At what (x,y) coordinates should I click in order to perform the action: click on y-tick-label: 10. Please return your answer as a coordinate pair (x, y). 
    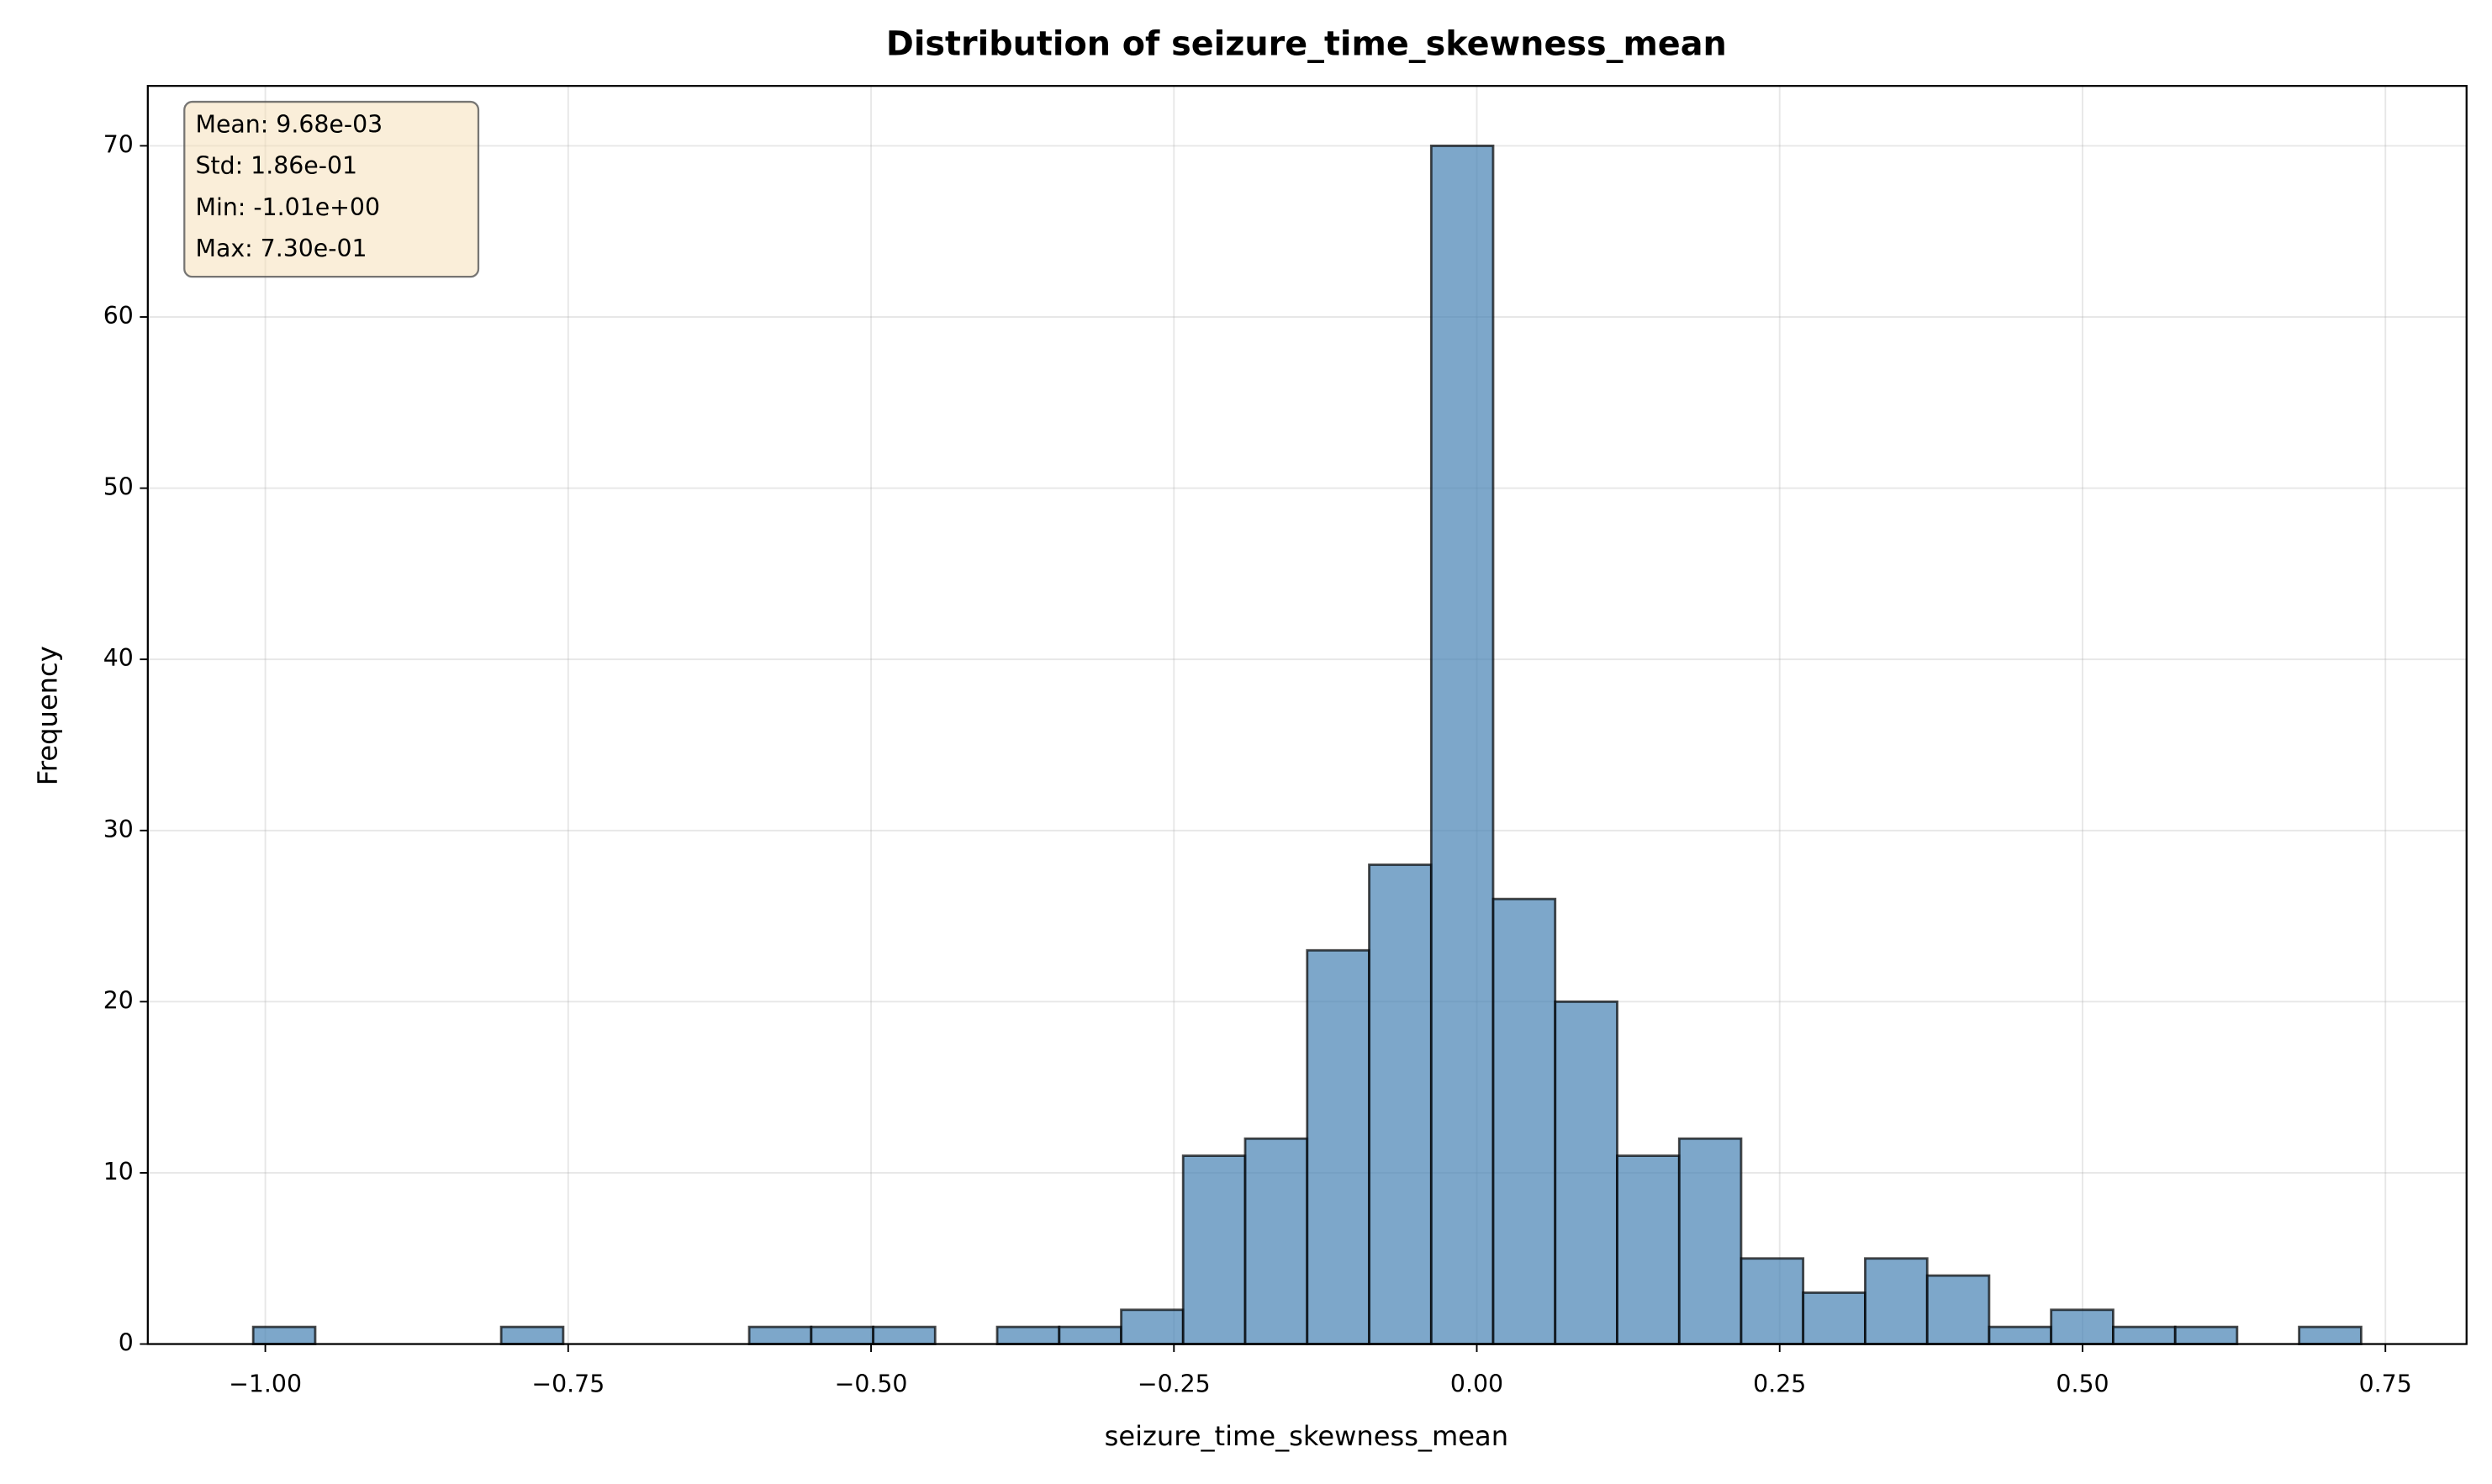
    Looking at the image, I should click on (118, 1172).